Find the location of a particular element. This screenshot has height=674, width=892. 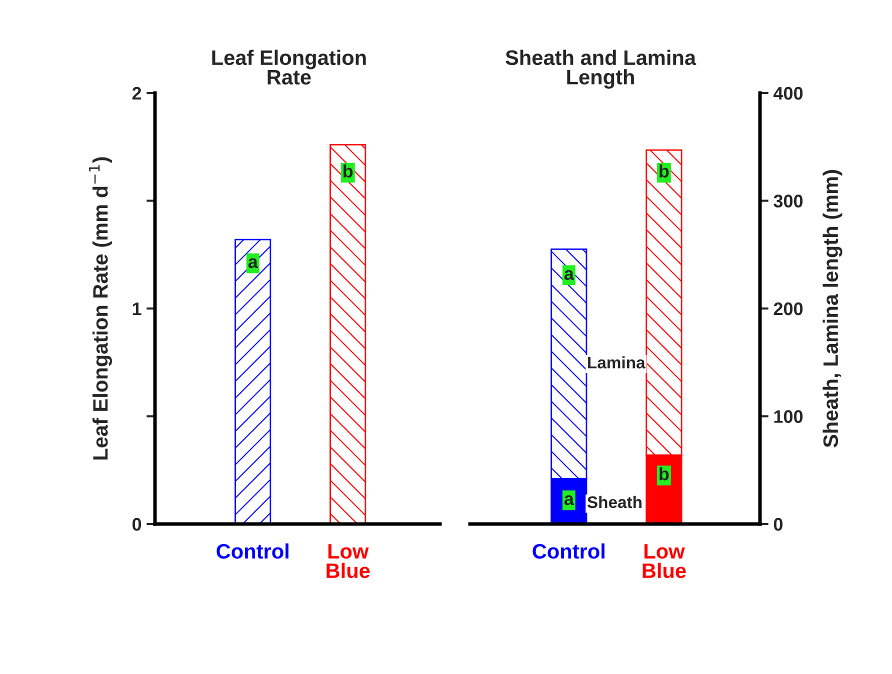

y-tick-label: 1 is located at coordinates (137, 309).